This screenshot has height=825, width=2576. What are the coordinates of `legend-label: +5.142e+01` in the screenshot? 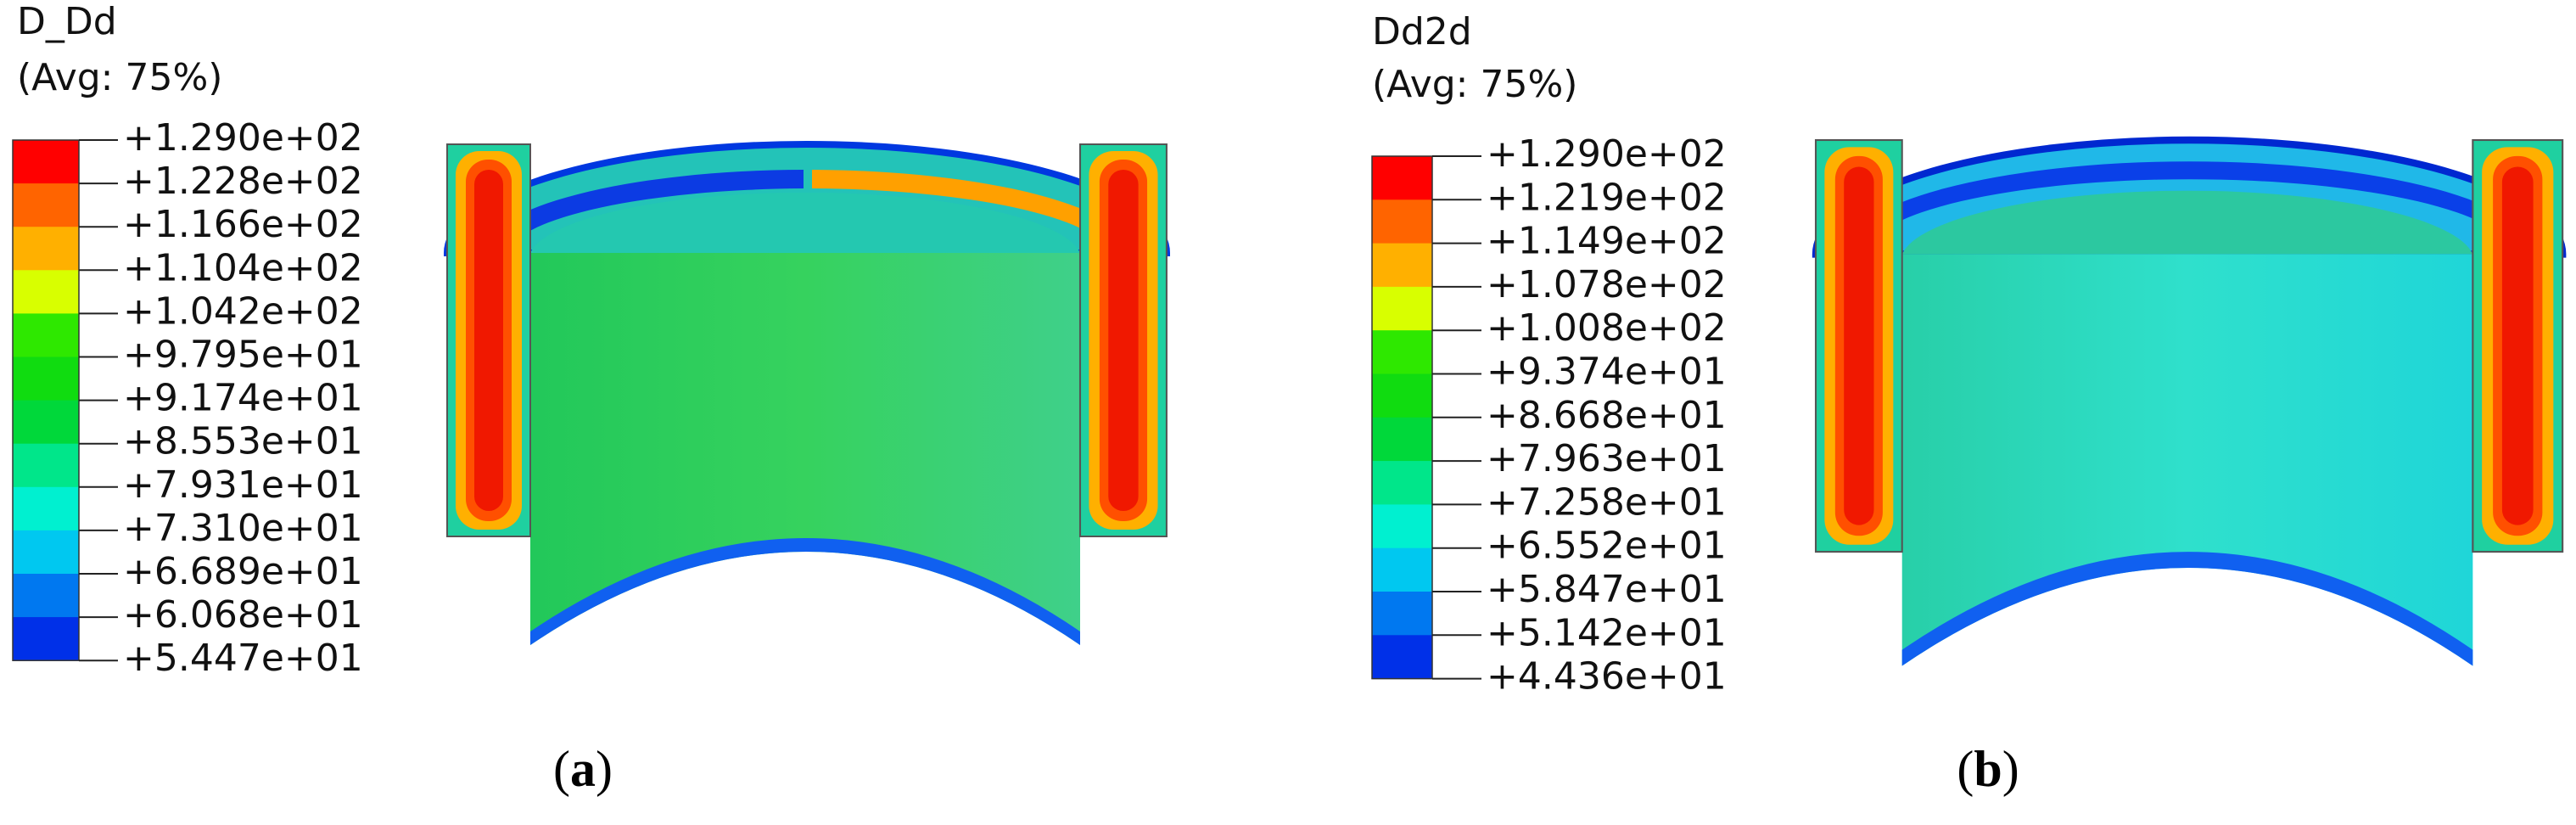 It's located at (1607, 632).